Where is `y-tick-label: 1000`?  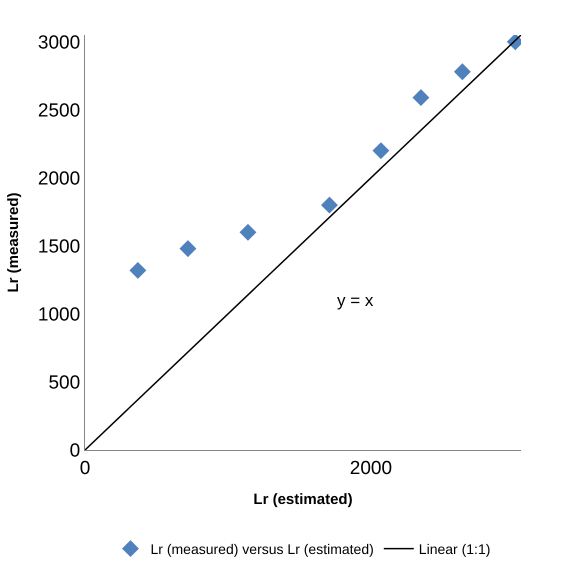
y-tick-label: 1000 is located at coordinates (59, 315).